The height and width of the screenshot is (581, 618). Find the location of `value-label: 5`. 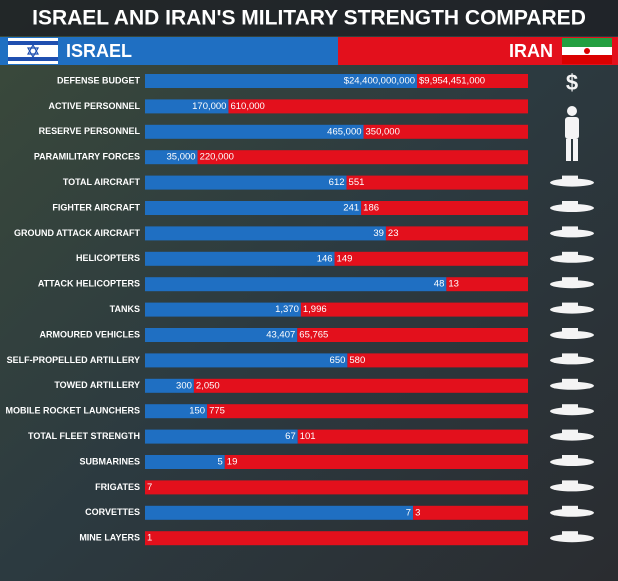

value-label: 5 is located at coordinates (219, 462).